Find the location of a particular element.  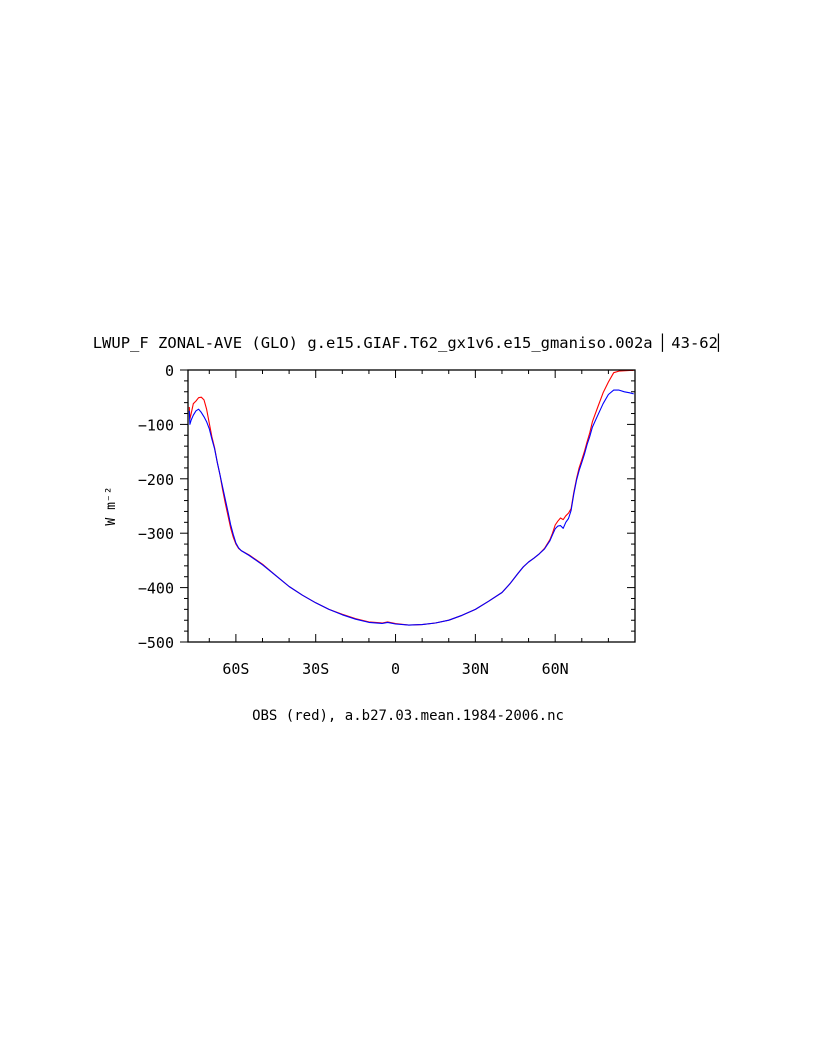

x-tick-label: 30N is located at coordinates (475, 669).